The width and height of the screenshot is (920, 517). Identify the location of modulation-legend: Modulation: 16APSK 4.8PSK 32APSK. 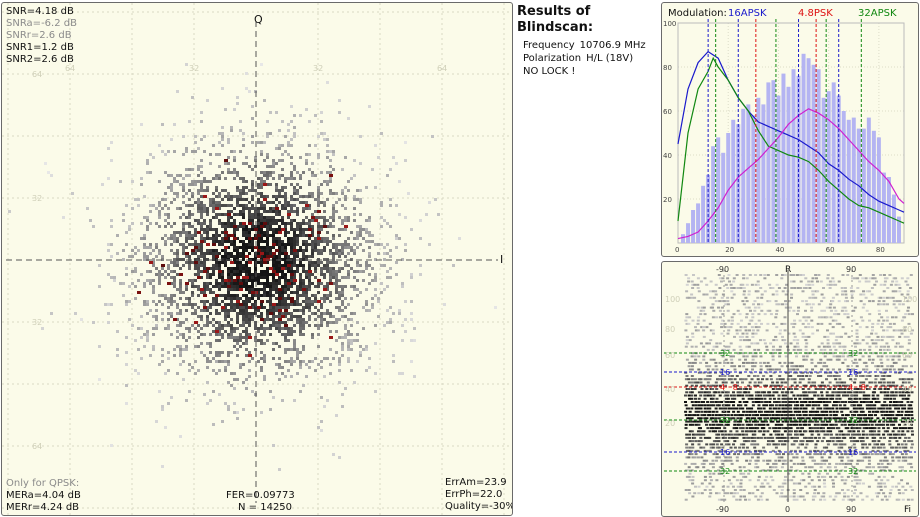
(782, 13).